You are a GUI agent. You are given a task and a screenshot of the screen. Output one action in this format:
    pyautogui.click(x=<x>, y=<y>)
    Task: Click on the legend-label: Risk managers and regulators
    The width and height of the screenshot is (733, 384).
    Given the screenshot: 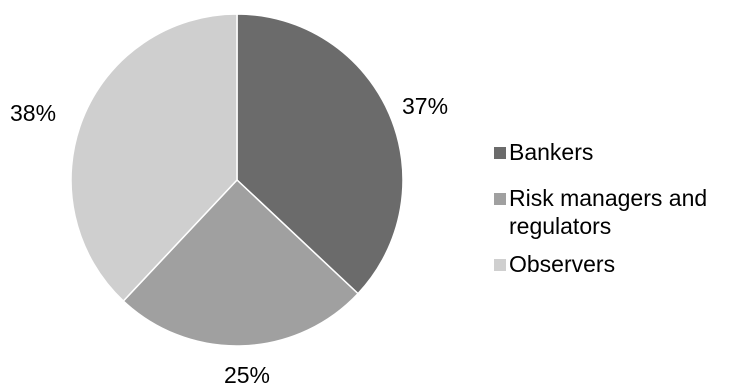 What is the action you would take?
    pyautogui.click(x=608, y=212)
    